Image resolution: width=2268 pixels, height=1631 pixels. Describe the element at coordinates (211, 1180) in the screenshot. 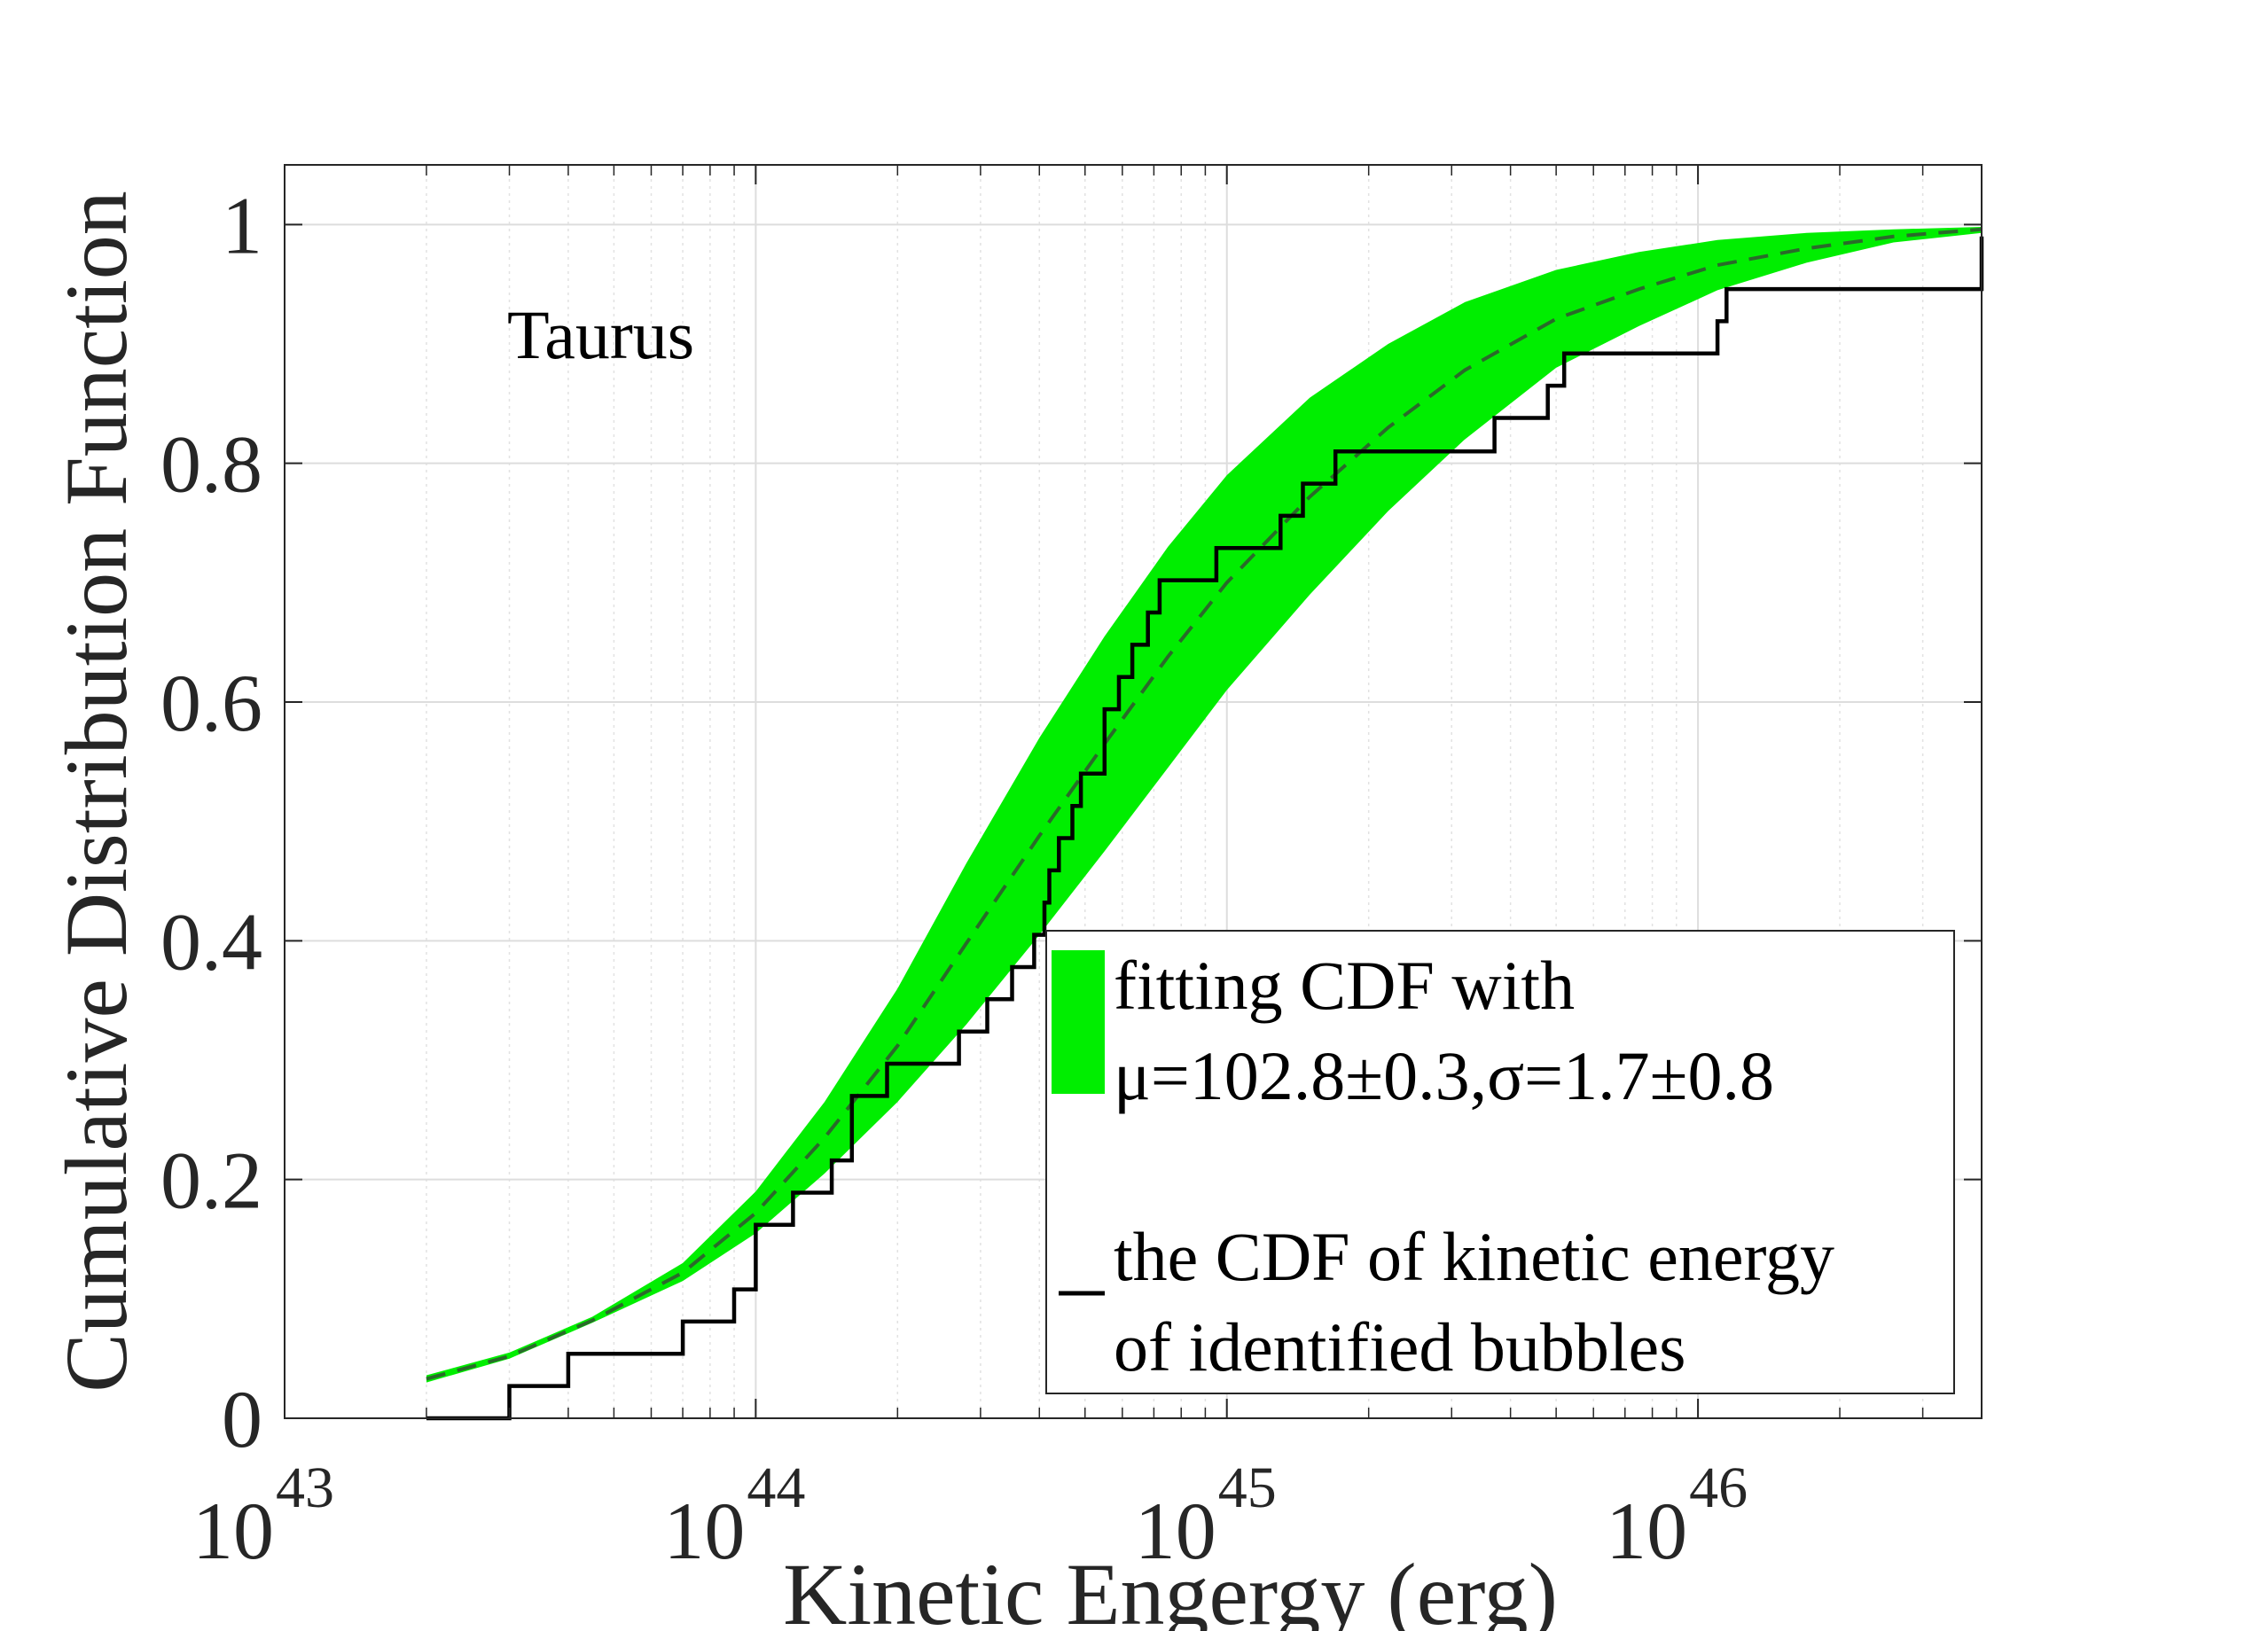

I see `y-tick-label: 0.2` at that location.